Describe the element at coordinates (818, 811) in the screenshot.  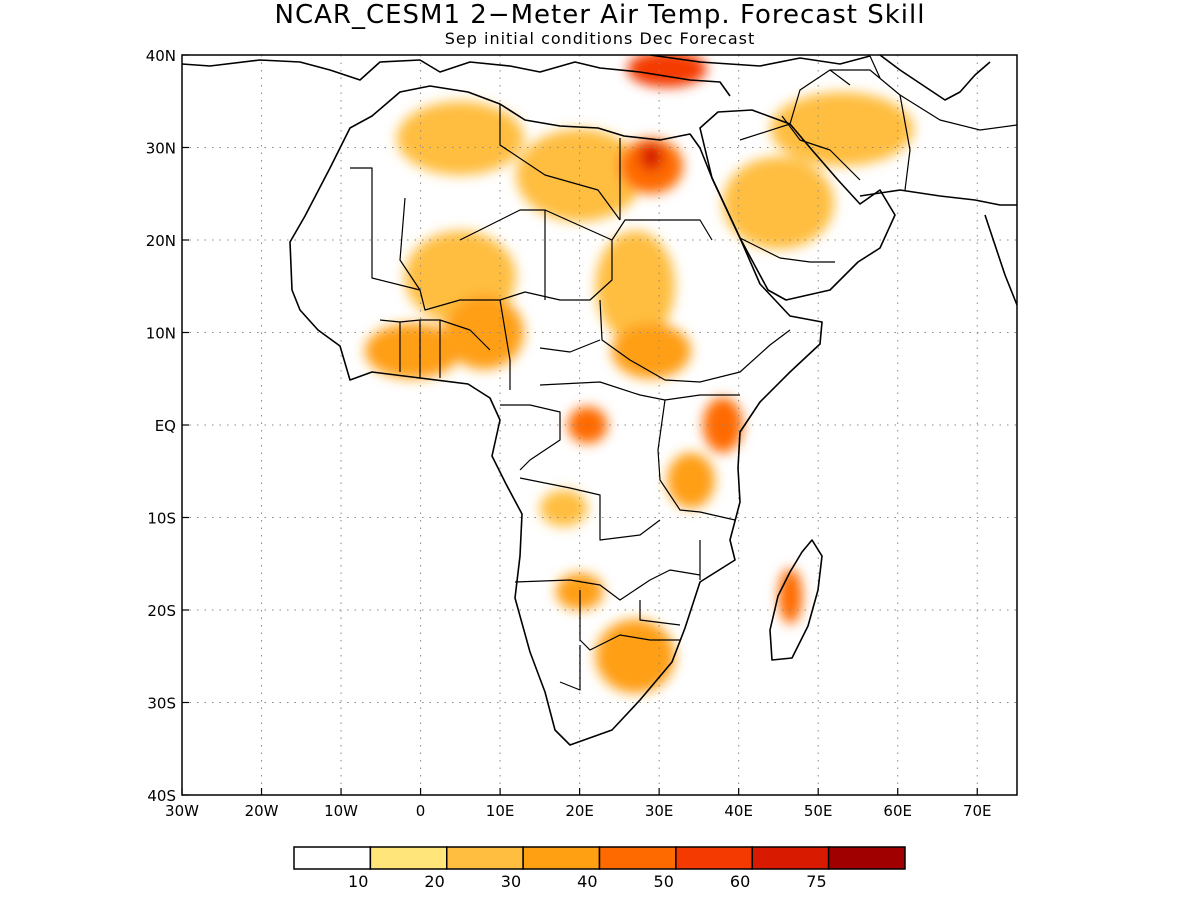
I see `x-tick-label: 50E` at that location.